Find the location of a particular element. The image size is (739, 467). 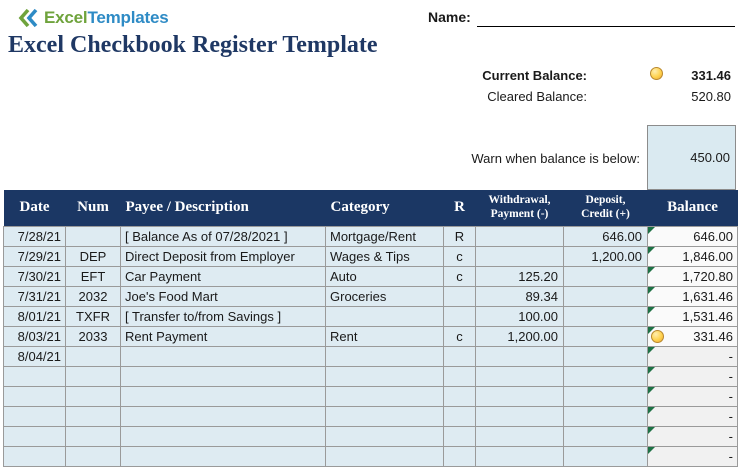

cell-balance: 1,531.46 is located at coordinates (692, 316).